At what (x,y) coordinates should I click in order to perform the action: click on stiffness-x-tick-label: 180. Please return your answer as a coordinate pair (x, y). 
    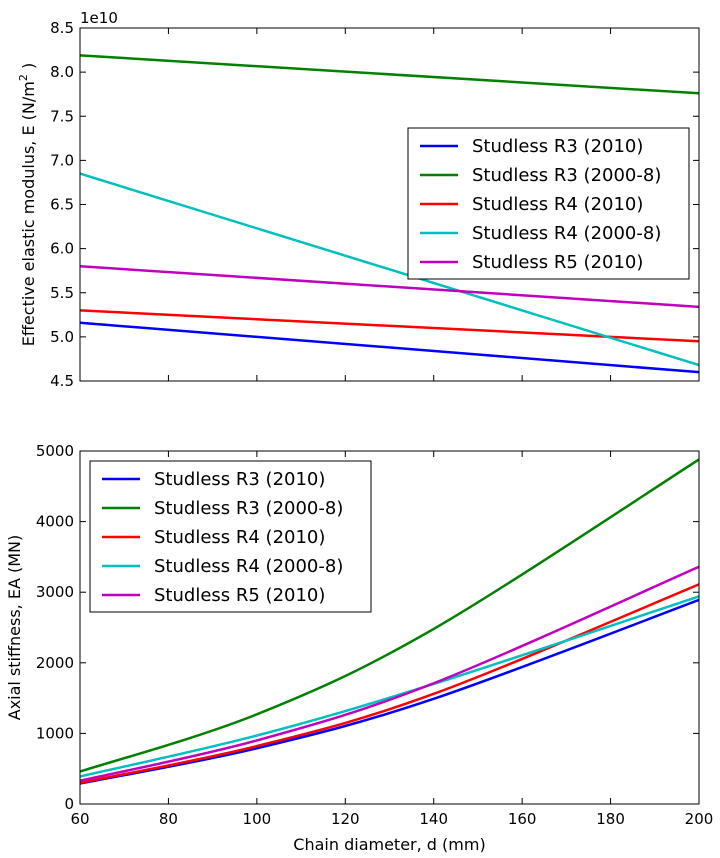
    Looking at the image, I should click on (610, 819).